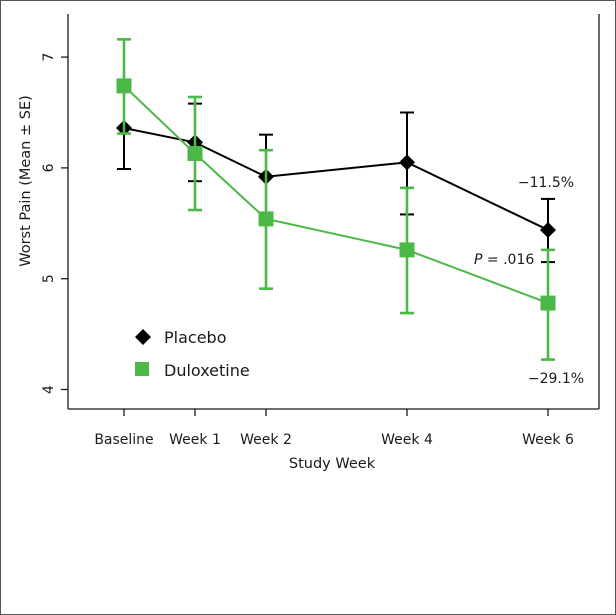 The height and width of the screenshot is (615, 616). I want to click on x-tick-label: Week 2, so click(266, 440).